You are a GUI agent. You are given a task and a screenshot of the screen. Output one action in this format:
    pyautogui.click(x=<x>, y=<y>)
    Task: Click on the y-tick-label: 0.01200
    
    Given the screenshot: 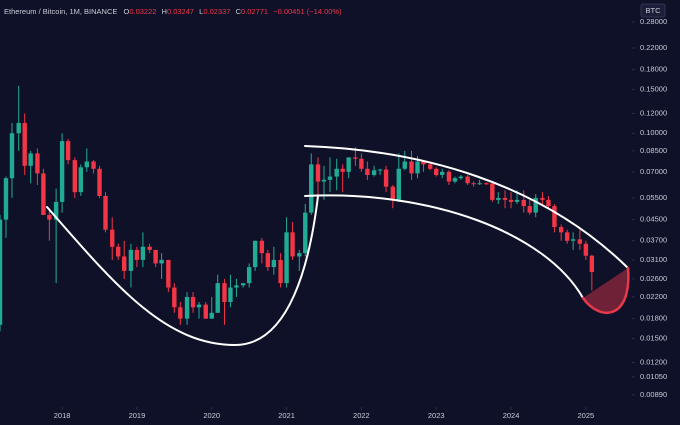 What is the action you would take?
    pyautogui.click(x=653, y=361)
    